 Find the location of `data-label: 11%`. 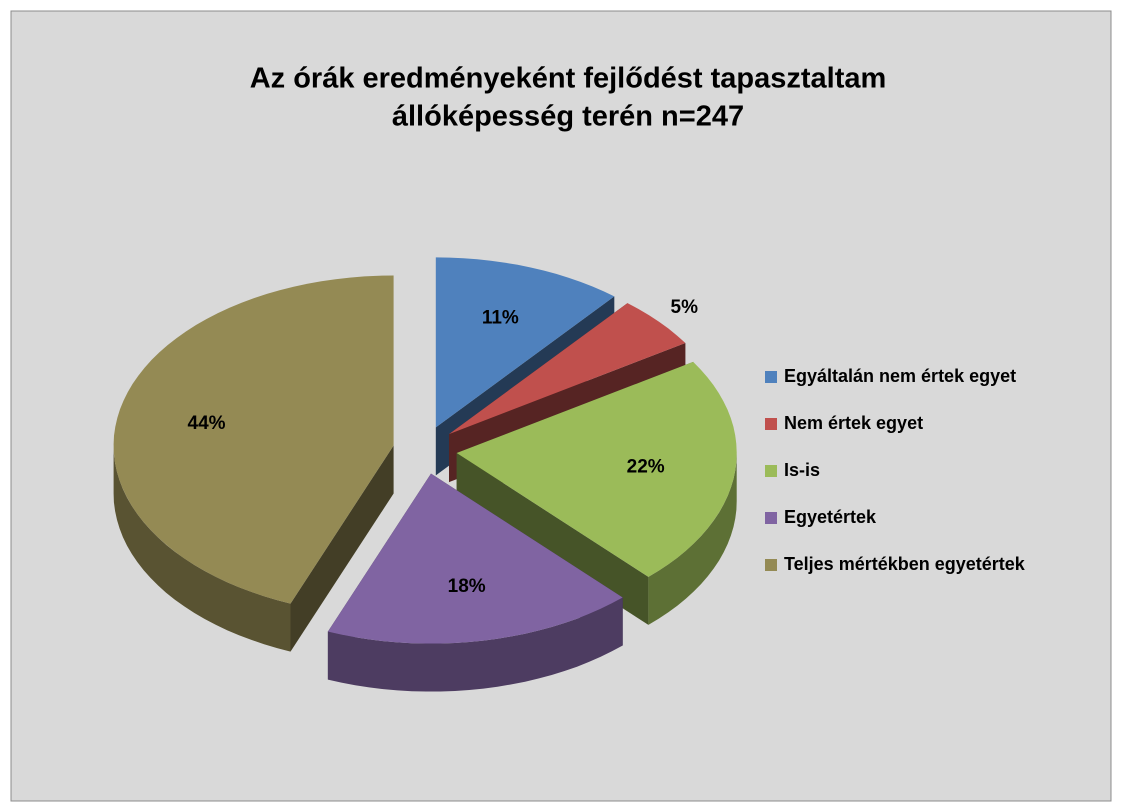

data-label: 11% is located at coordinates (500, 318).